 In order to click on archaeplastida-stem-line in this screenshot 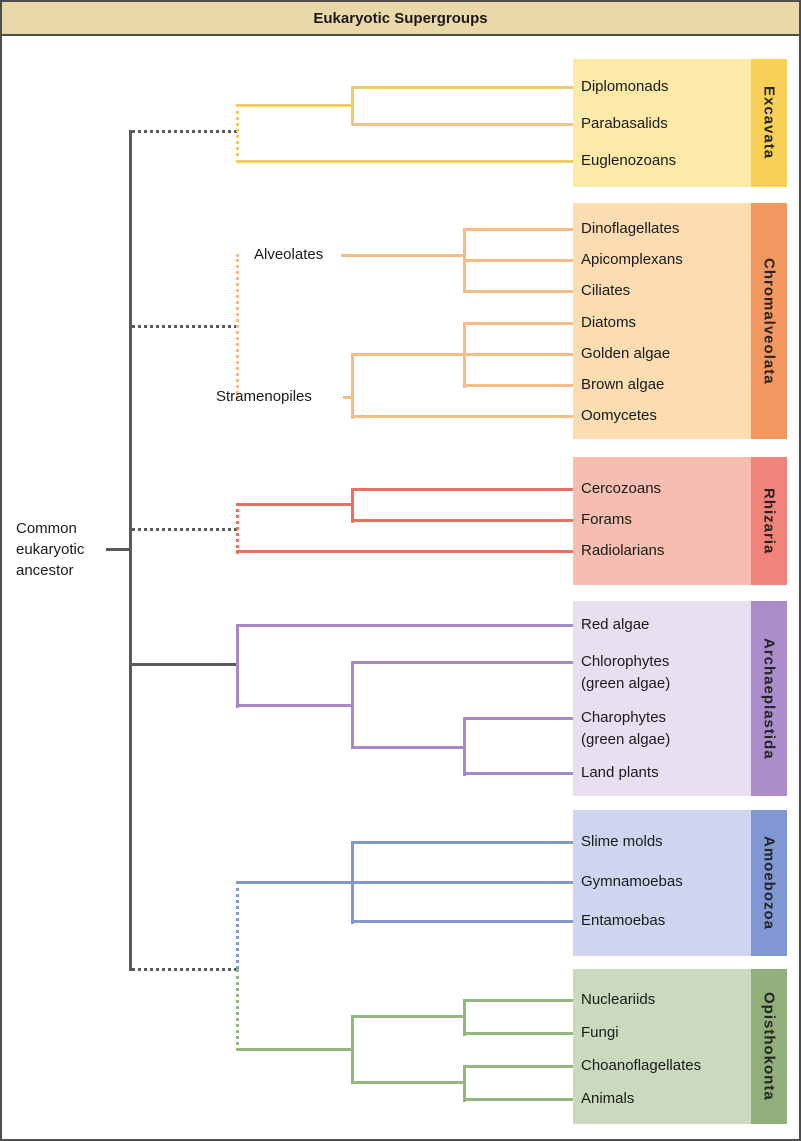, I will do `click(237, 666)`.